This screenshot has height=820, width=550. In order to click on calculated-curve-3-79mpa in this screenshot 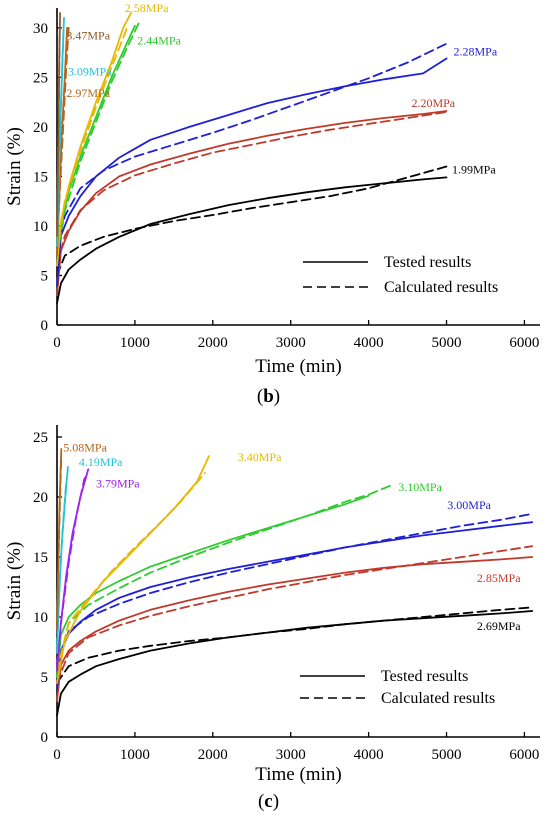, I will do `click(73, 569)`.